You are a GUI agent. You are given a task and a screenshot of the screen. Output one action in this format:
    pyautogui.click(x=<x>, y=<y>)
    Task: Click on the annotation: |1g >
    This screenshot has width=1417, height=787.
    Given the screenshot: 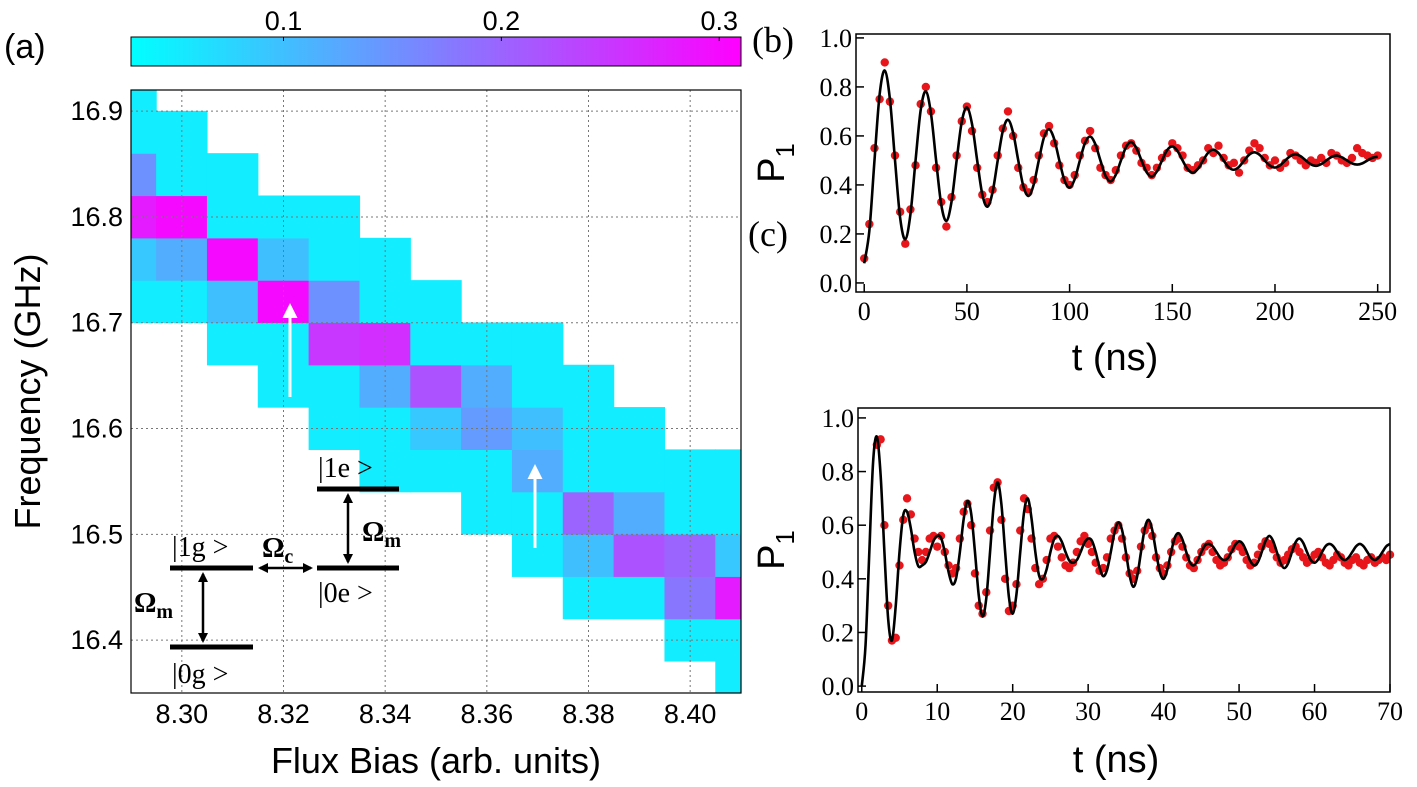 What is the action you would take?
    pyautogui.click(x=200, y=547)
    